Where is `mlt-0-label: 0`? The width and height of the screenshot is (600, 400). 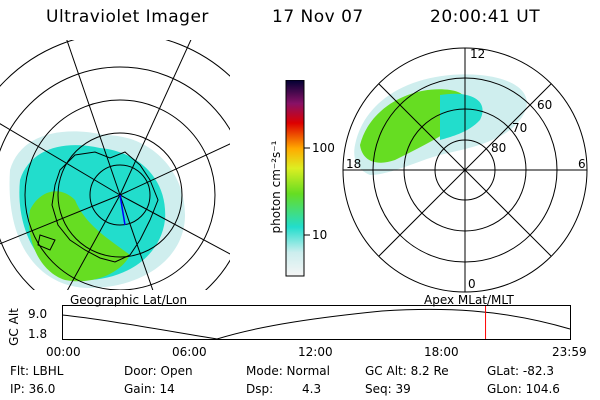 mlt-0-label: 0 is located at coordinates (472, 284).